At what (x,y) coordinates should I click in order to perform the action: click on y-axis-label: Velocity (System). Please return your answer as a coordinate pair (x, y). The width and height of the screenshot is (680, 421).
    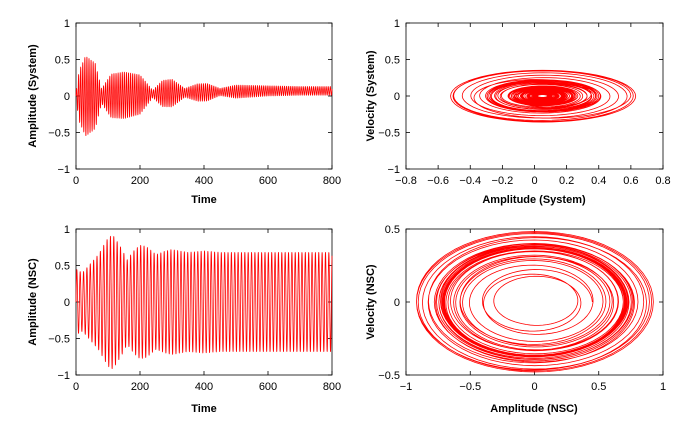
    Looking at the image, I should click on (371, 95).